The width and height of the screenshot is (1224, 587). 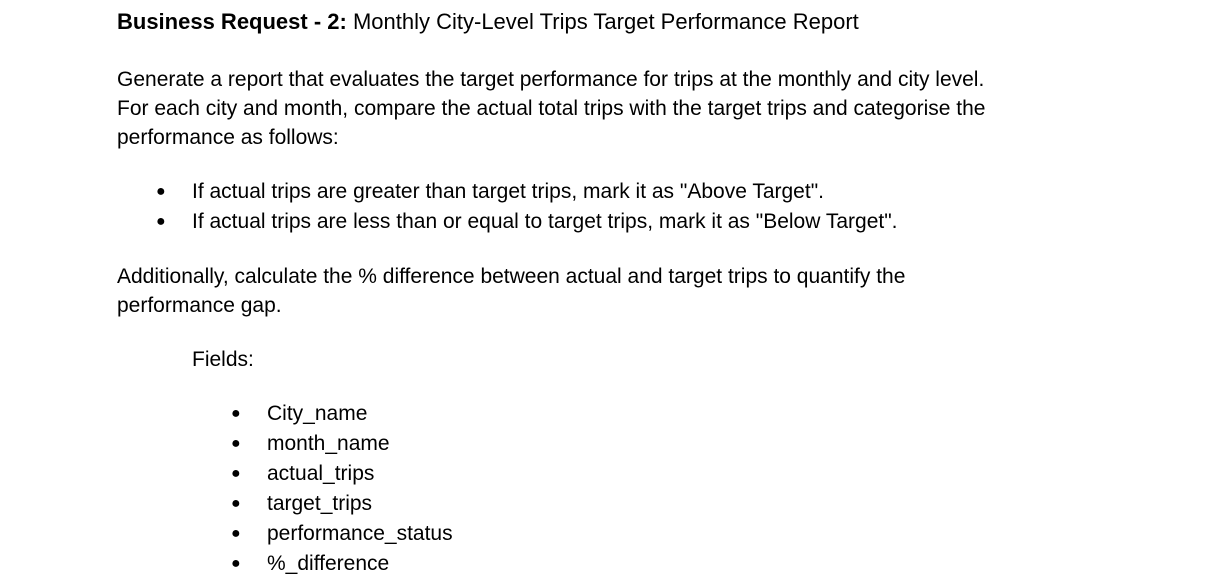 What do you see at coordinates (223, 359) in the screenshot?
I see `fields-label: Fields:` at bounding box center [223, 359].